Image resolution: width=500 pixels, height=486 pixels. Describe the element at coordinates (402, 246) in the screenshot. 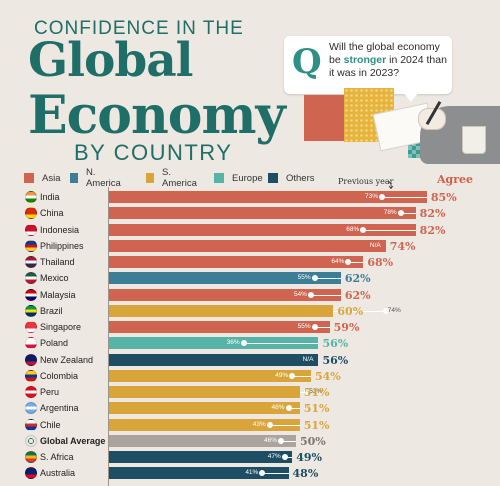

I see `value-label: 74%` at that location.